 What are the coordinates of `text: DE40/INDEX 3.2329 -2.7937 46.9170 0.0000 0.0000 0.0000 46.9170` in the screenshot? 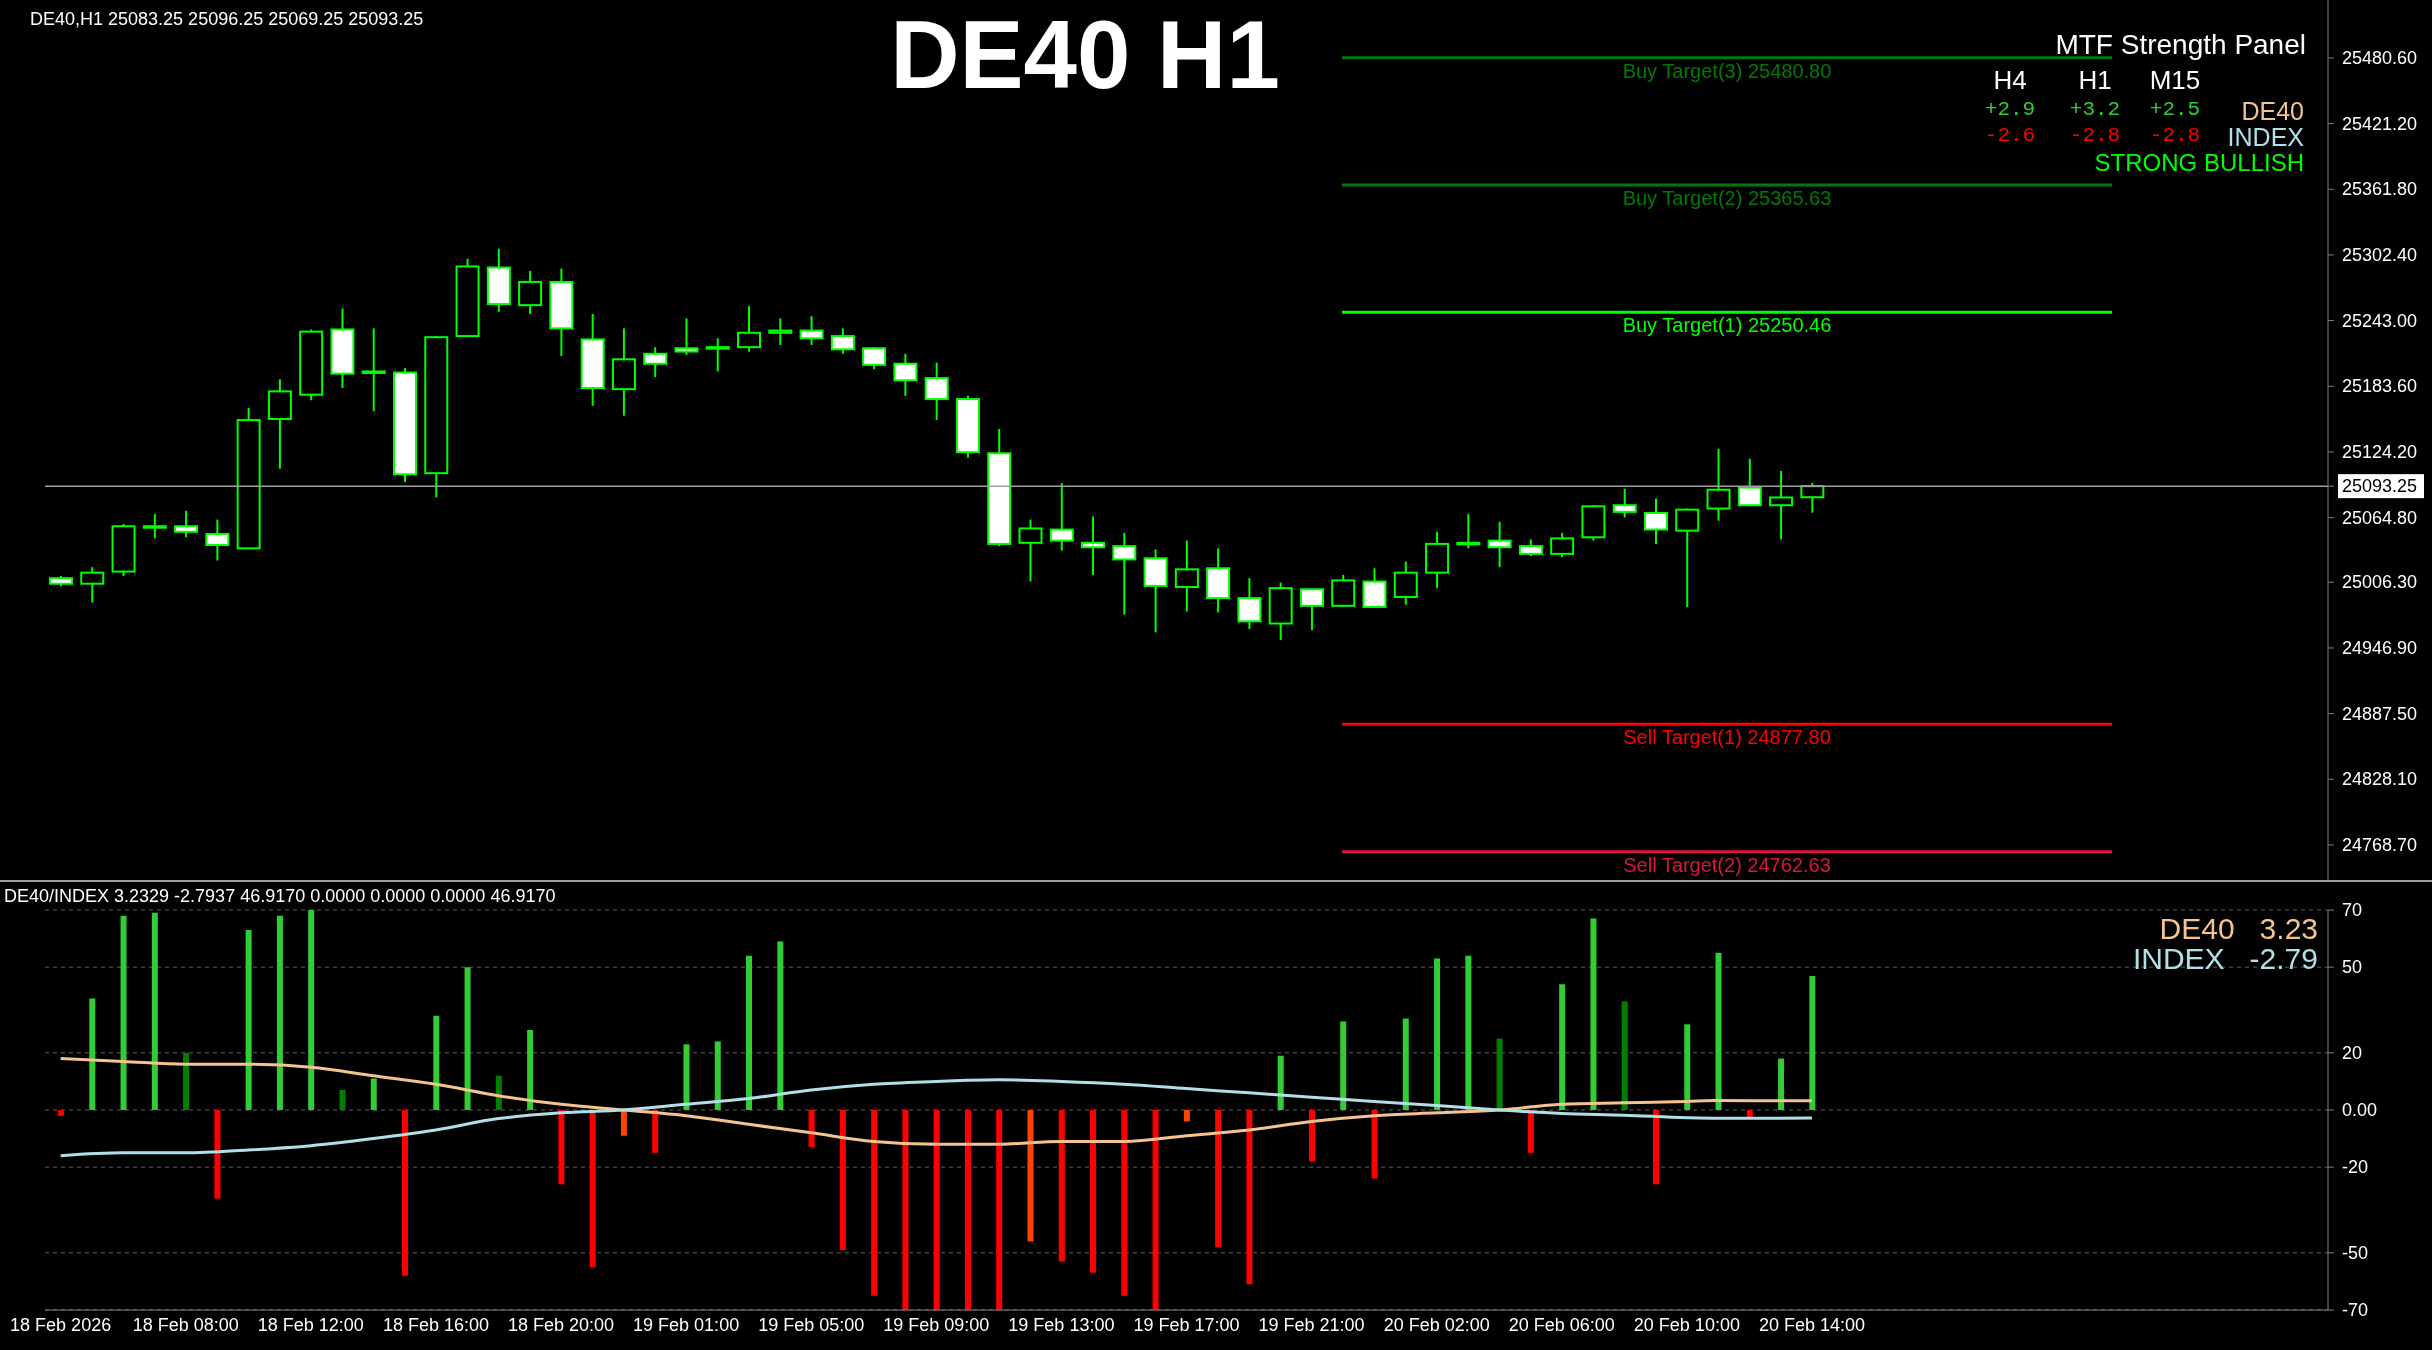 It's located at (280, 896).